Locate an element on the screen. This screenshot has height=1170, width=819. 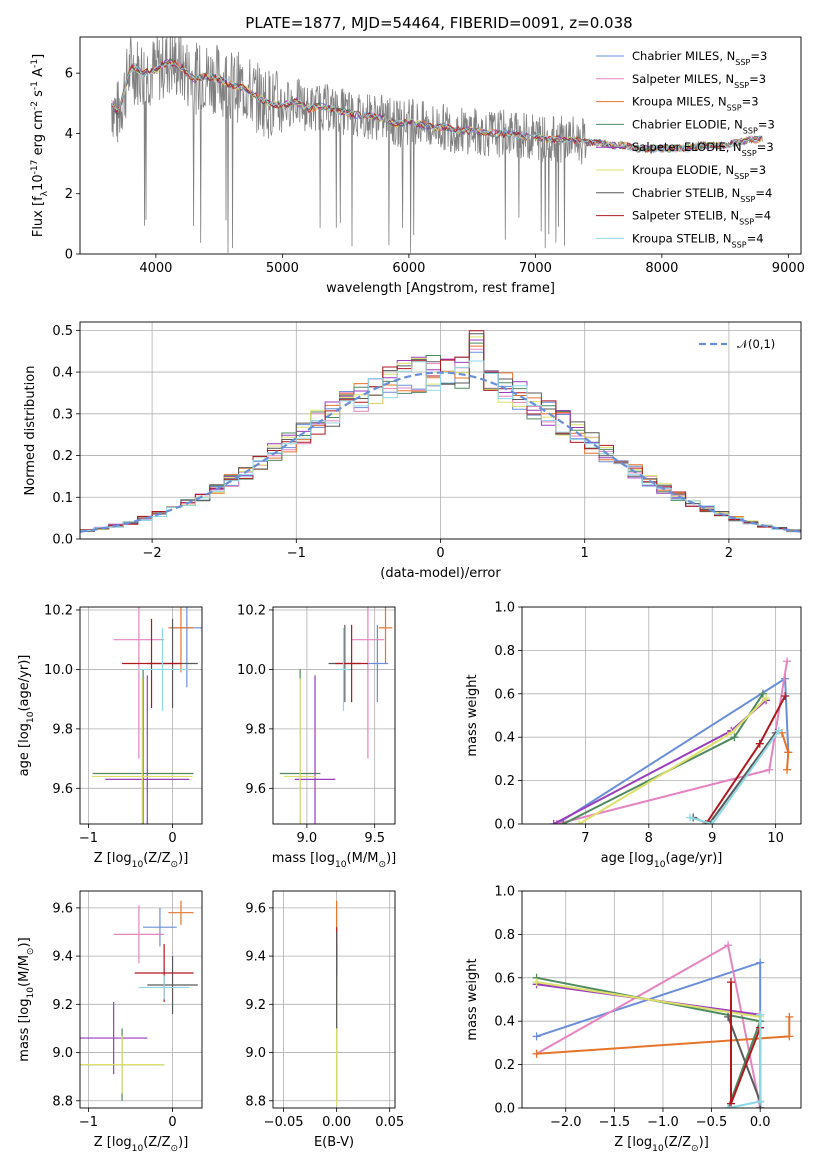
spectrum-xtick-label: 7000 is located at coordinates (535, 268).